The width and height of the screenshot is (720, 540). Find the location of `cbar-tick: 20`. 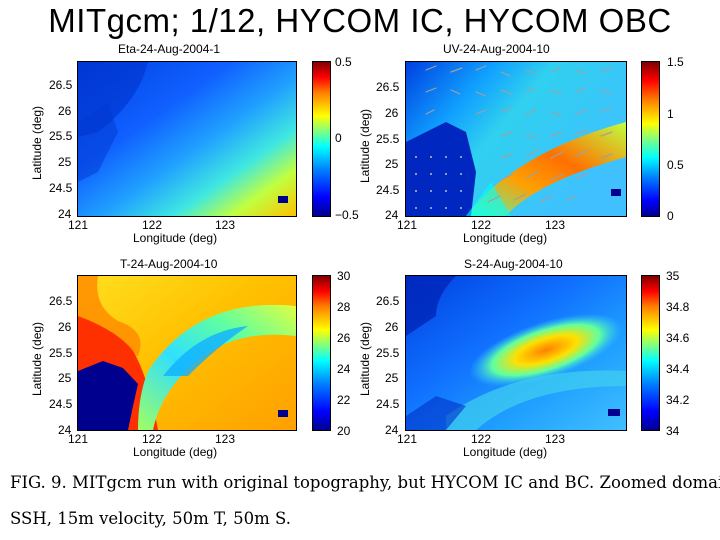

cbar-tick: 20 is located at coordinates (344, 431).